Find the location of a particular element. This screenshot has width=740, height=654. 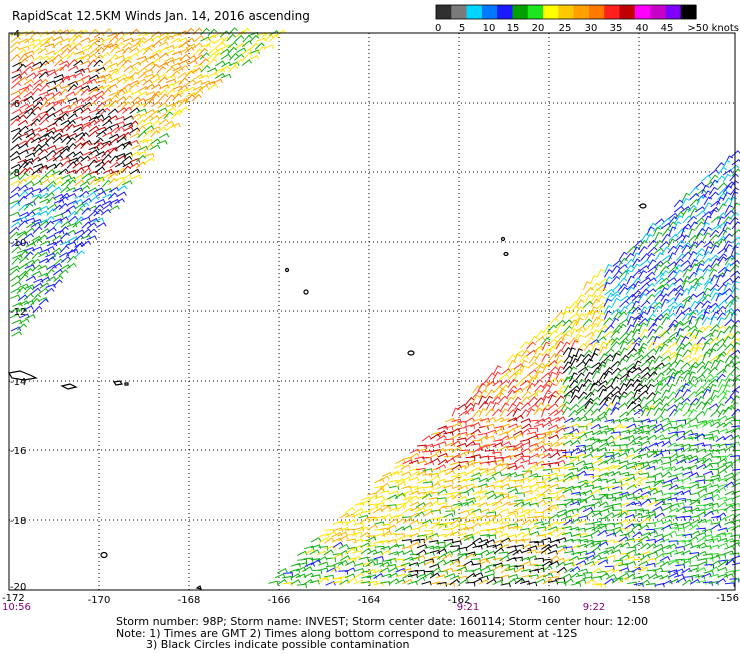

wind-speed-color-scale is located at coordinates (566, 12).